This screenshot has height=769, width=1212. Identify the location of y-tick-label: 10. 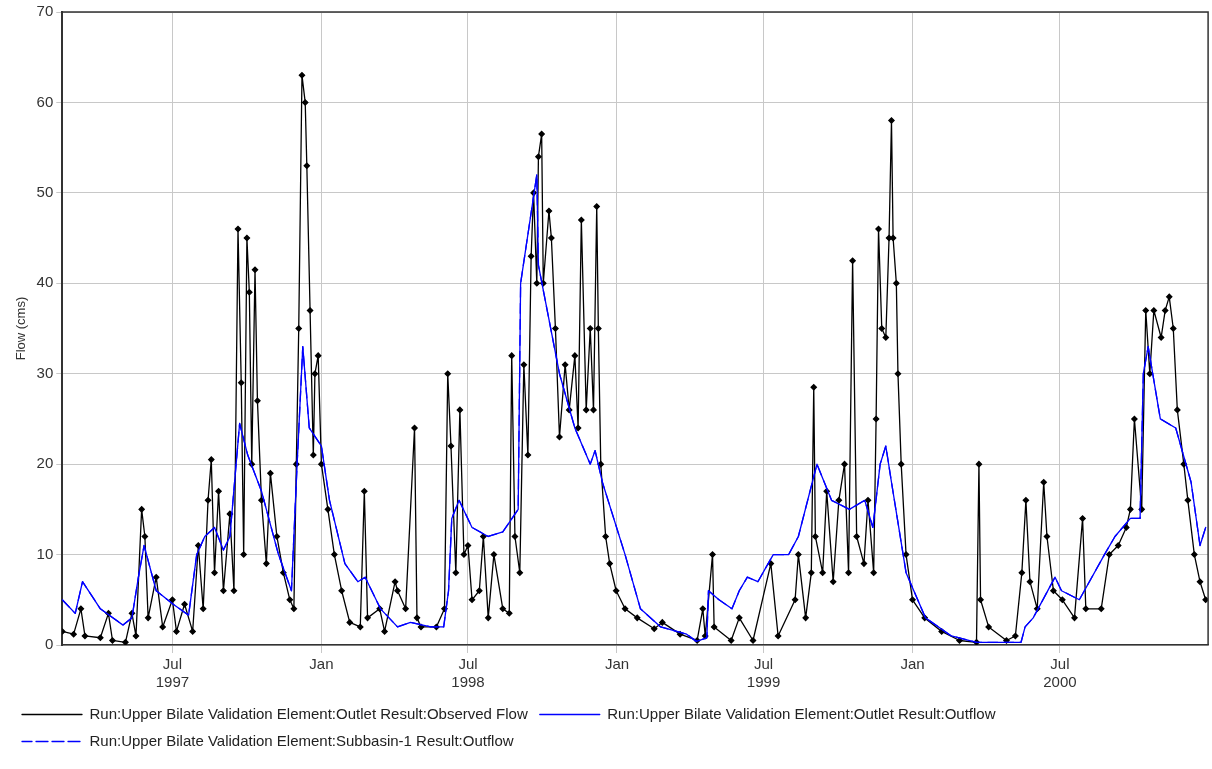
(45, 553).